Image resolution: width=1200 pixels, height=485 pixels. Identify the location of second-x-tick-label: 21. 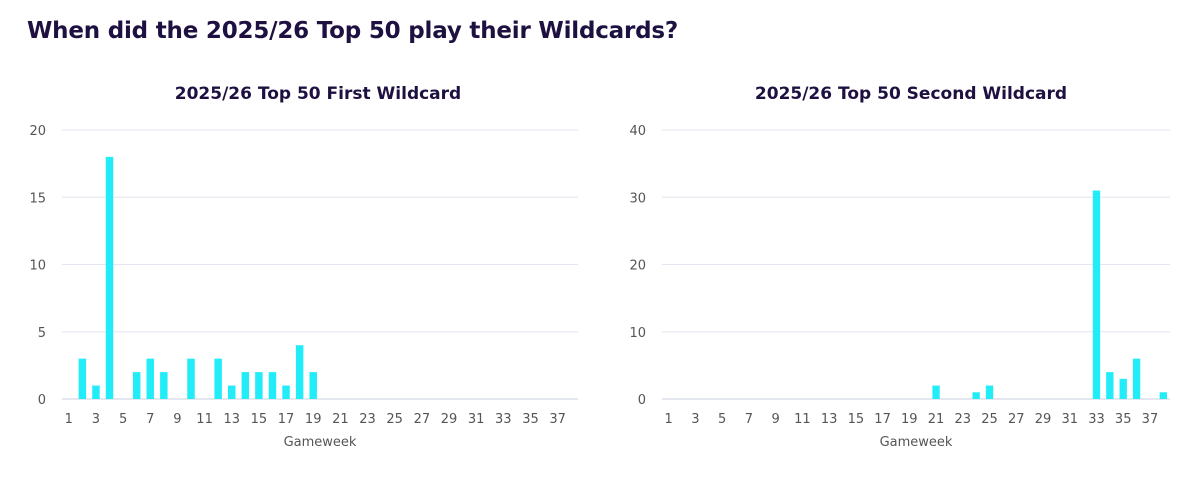
(936, 419).